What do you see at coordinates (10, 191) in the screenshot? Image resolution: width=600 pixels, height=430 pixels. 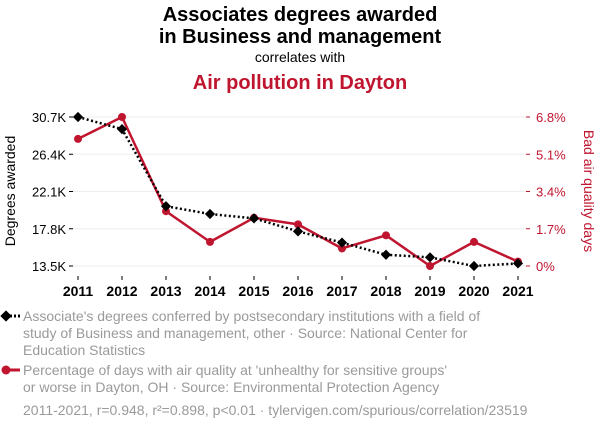 I see `y-left-axis-title: Degrees awarded` at bounding box center [10, 191].